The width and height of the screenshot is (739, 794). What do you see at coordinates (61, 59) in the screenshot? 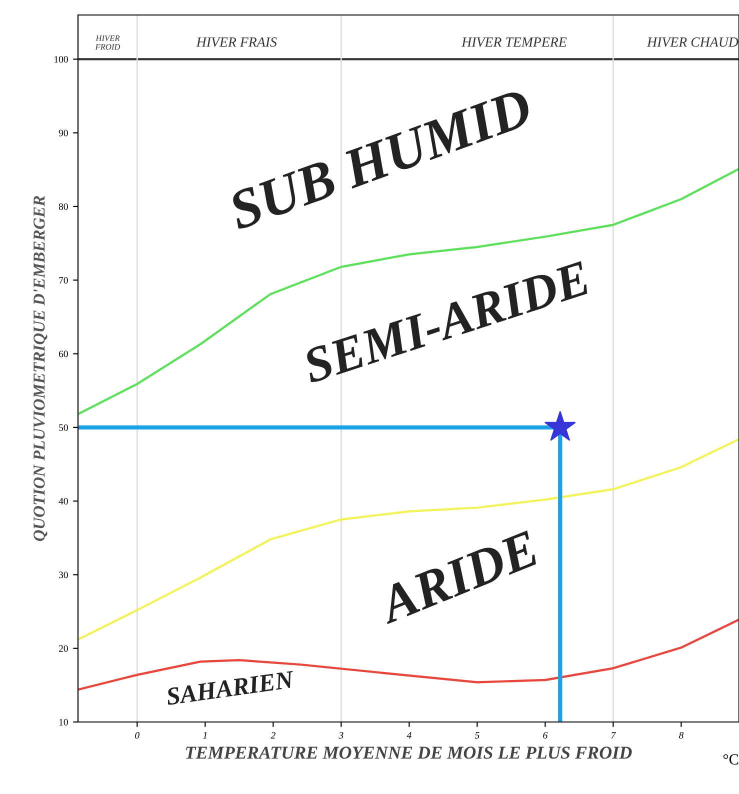
I see `y-tick-label: 100` at bounding box center [61, 59].